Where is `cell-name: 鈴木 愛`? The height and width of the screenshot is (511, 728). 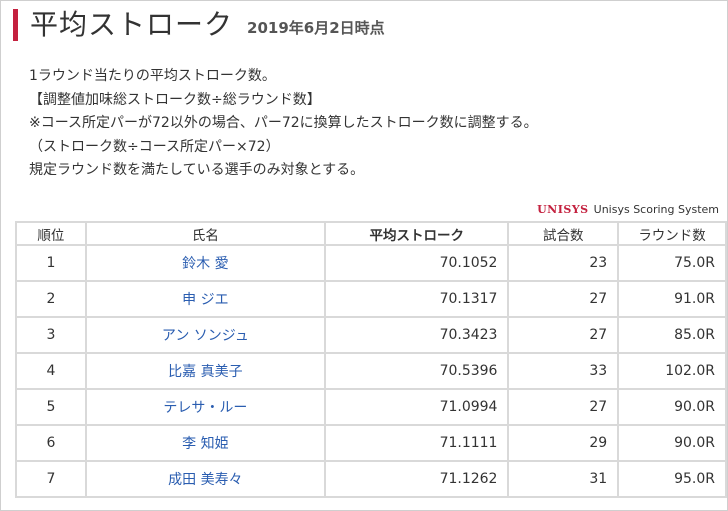 cell-name: 鈴木 愛 is located at coordinates (205, 263).